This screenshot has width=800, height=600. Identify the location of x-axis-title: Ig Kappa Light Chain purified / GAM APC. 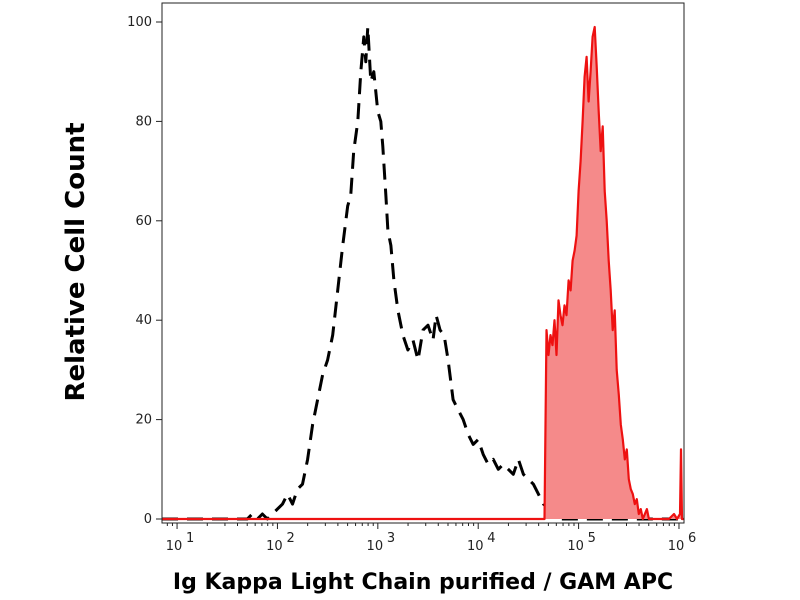
(423, 582).